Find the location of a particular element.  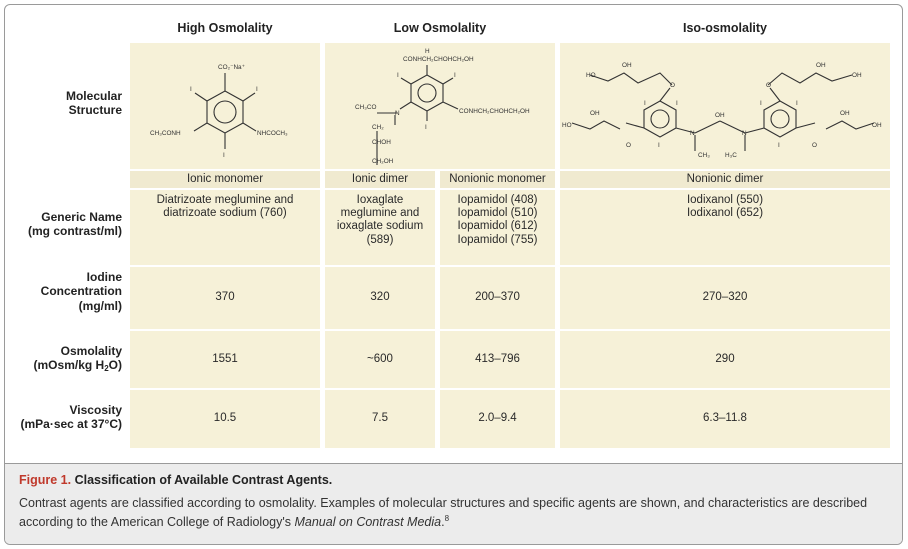

diatrizoate-structure-diagram: CO₂⁻Na⁺ I I I CH₃CONH NHCOCH₃ is located at coordinates (219, 111).